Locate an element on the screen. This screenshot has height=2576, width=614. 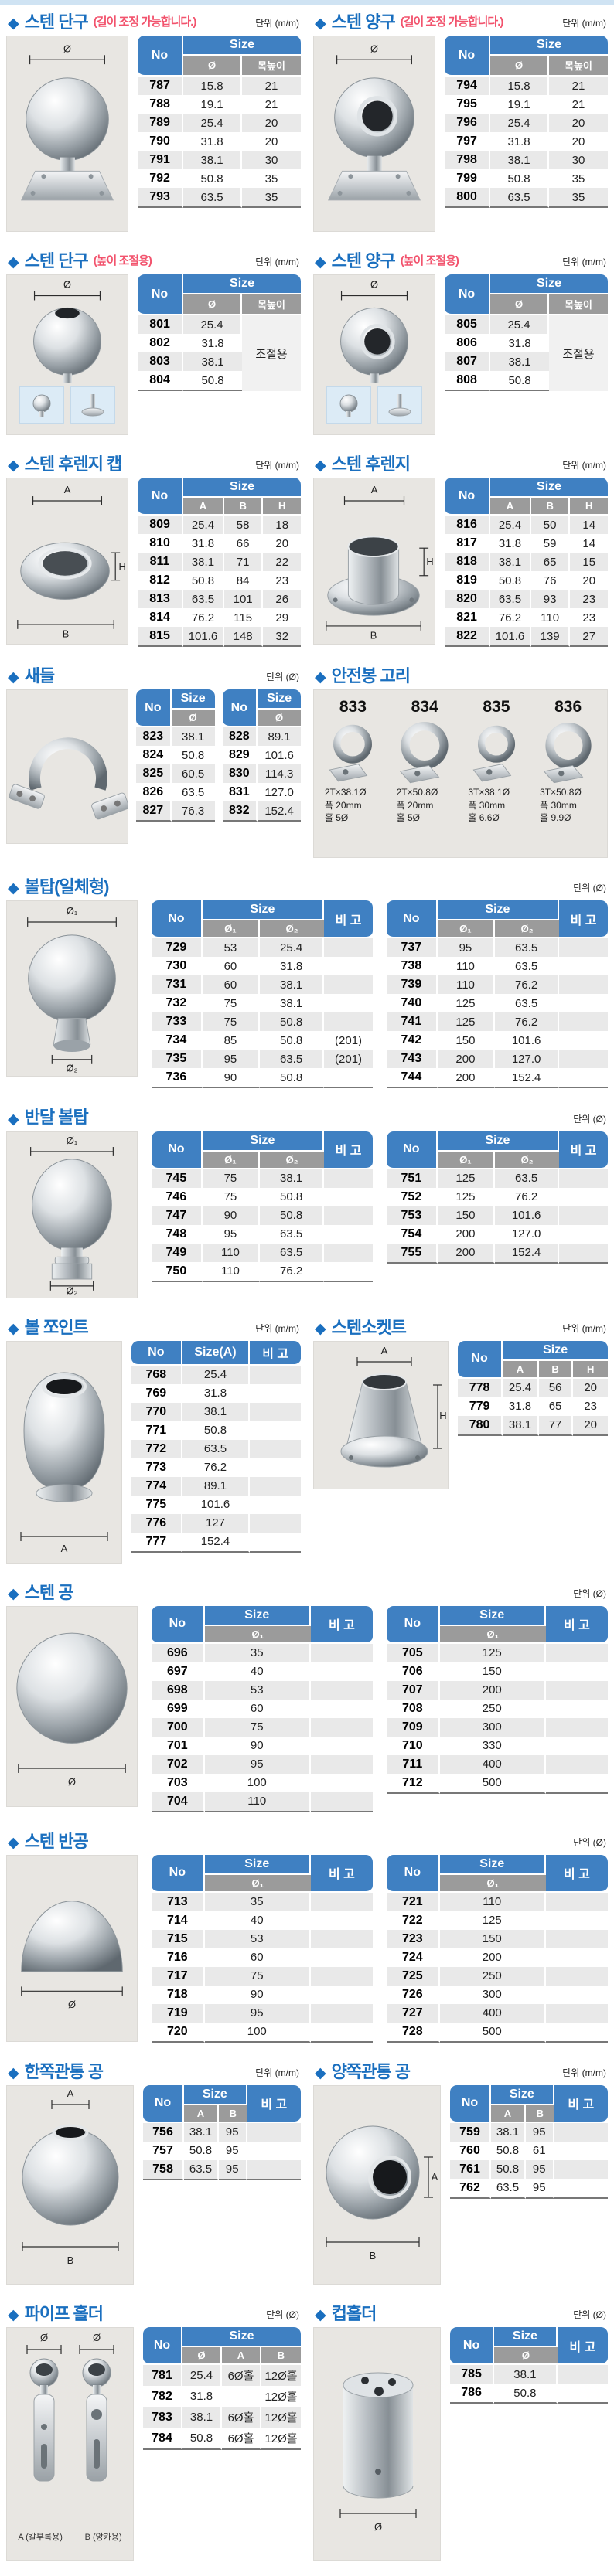
table-row: 810 31.8 66 20 is located at coordinates (219, 543).